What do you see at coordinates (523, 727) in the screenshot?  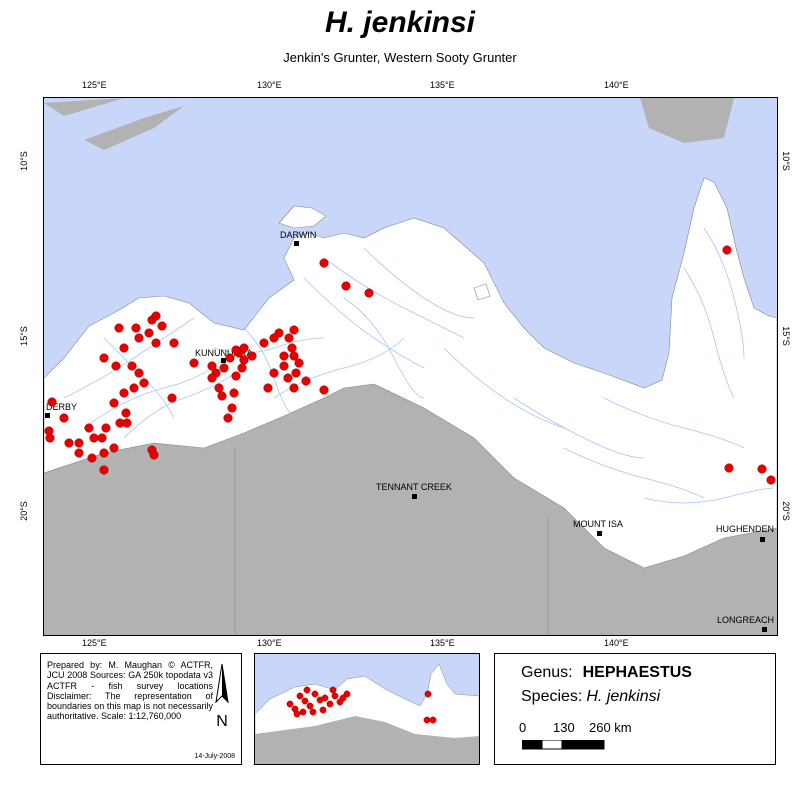 I see `scale-label-0: 0` at bounding box center [523, 727].